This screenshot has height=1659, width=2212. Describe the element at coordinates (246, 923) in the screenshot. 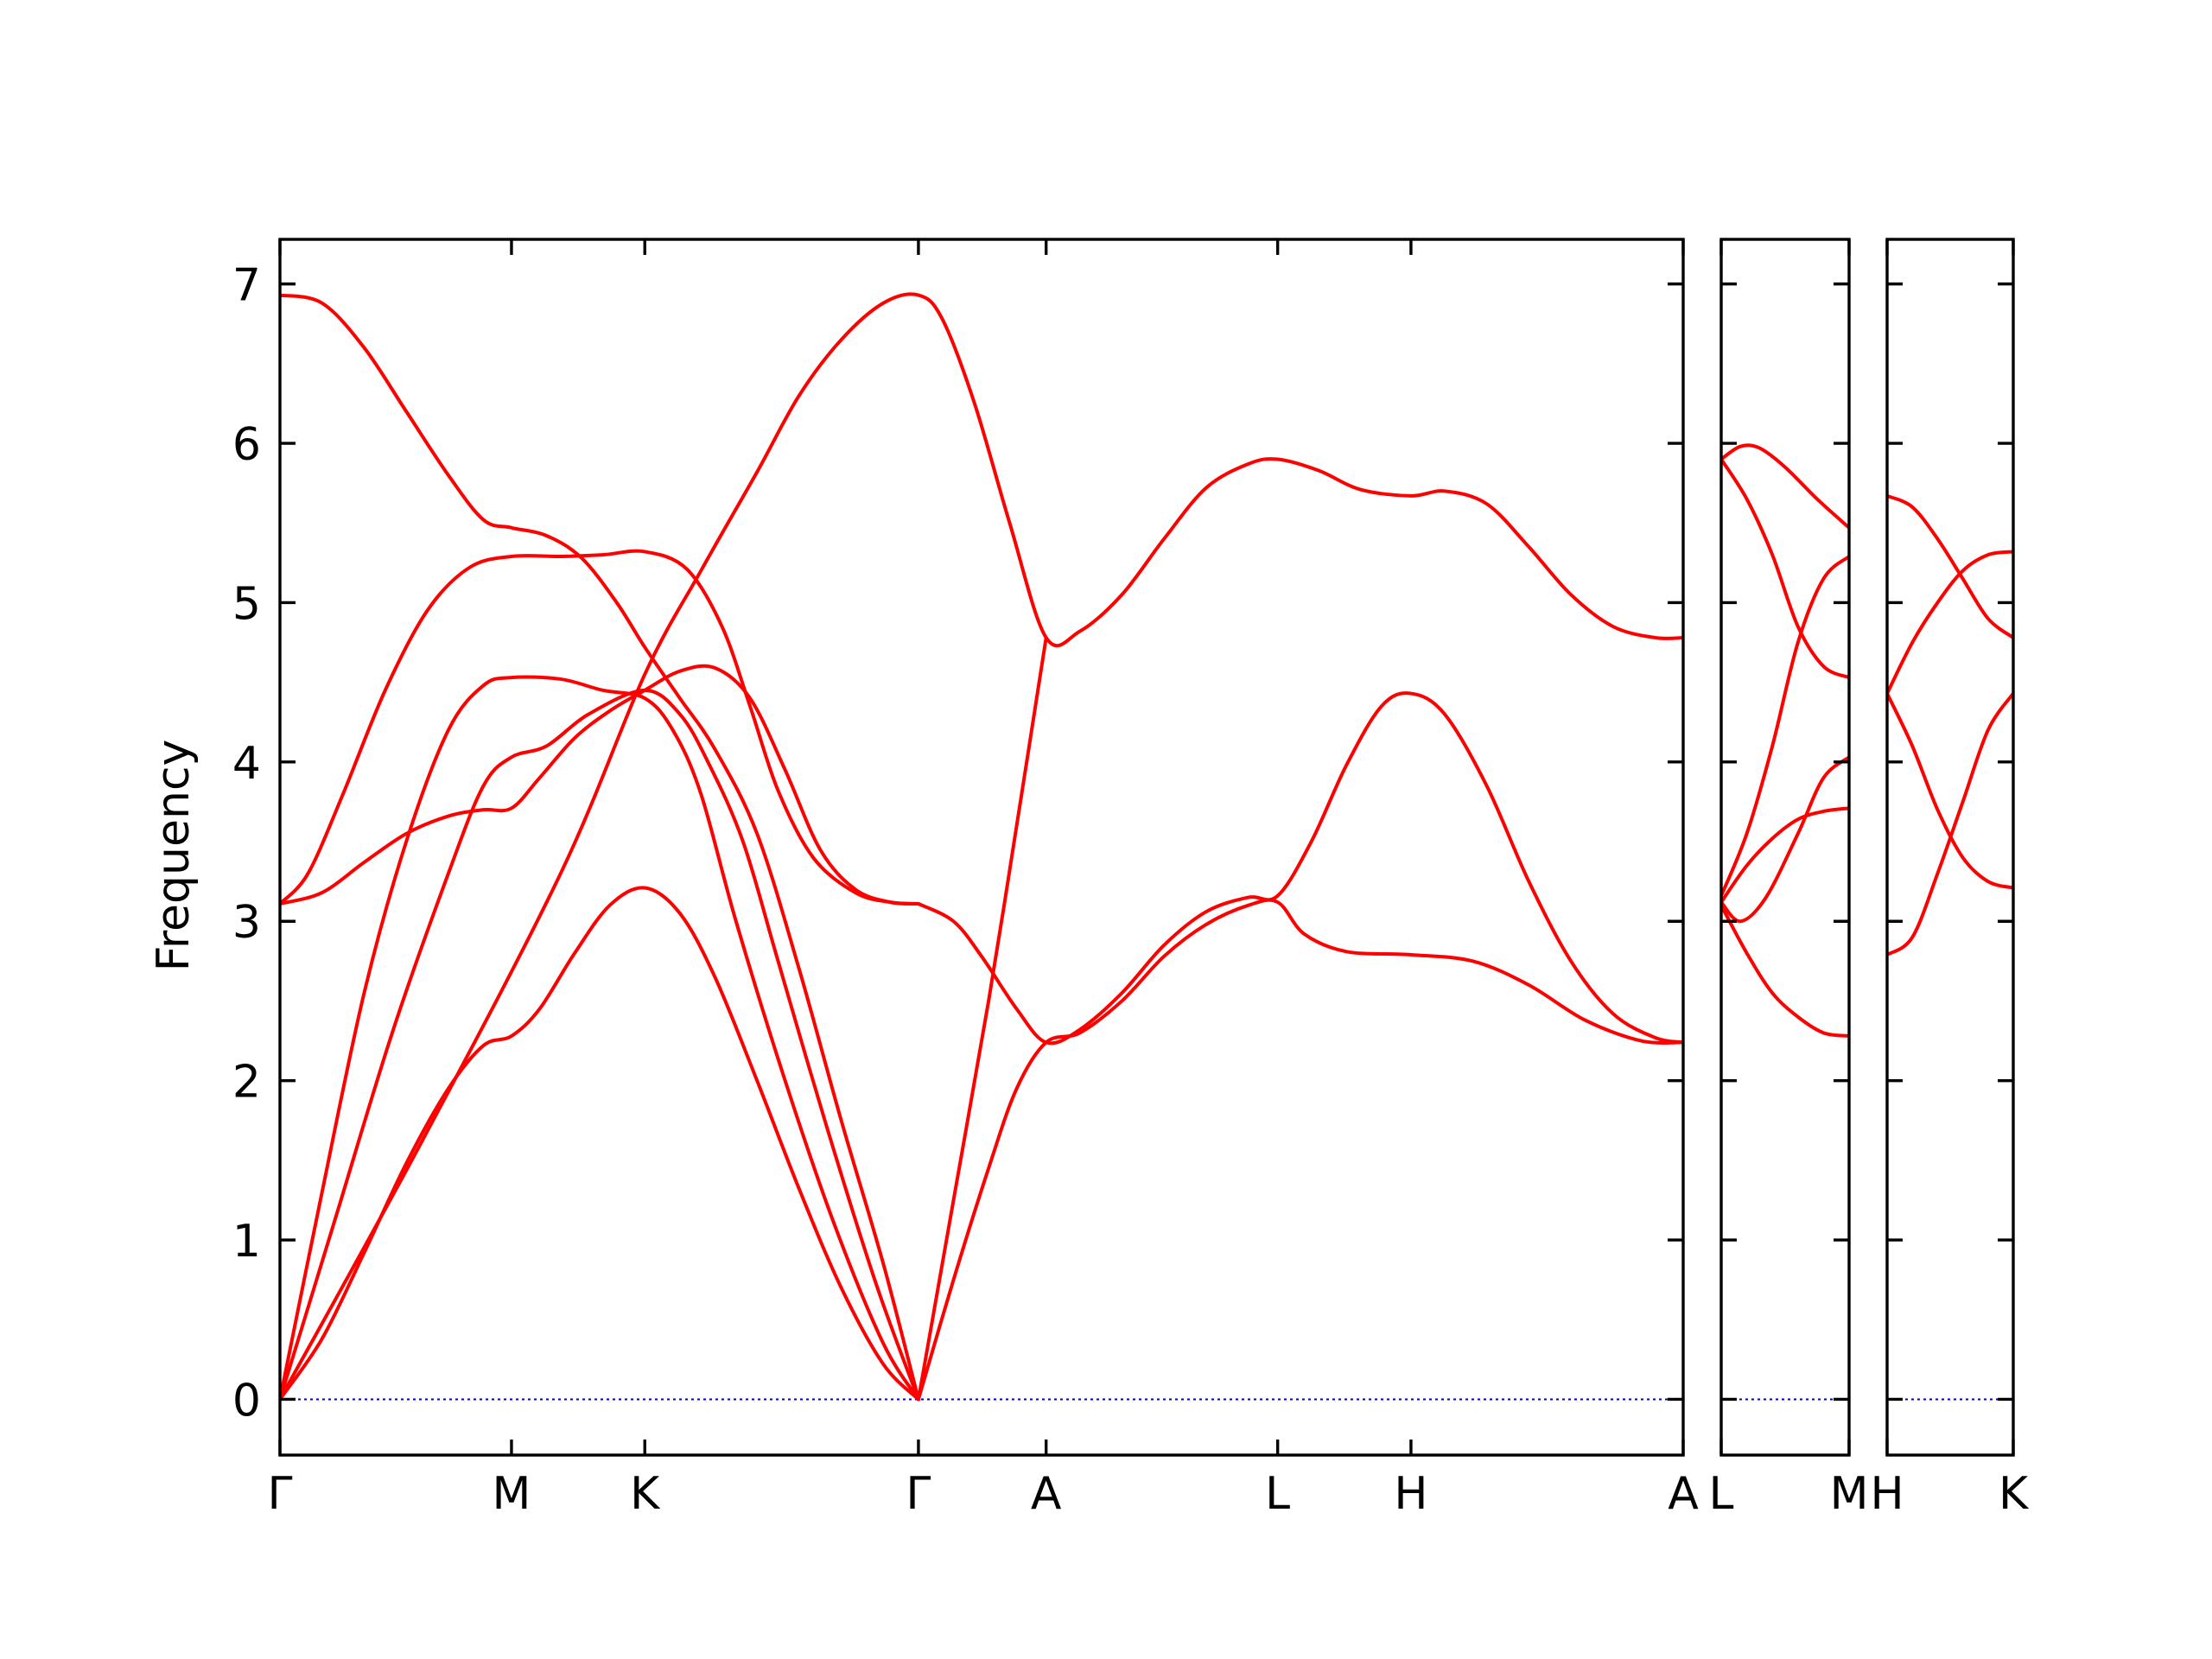

I see `y-tick-label: 3` at that location.